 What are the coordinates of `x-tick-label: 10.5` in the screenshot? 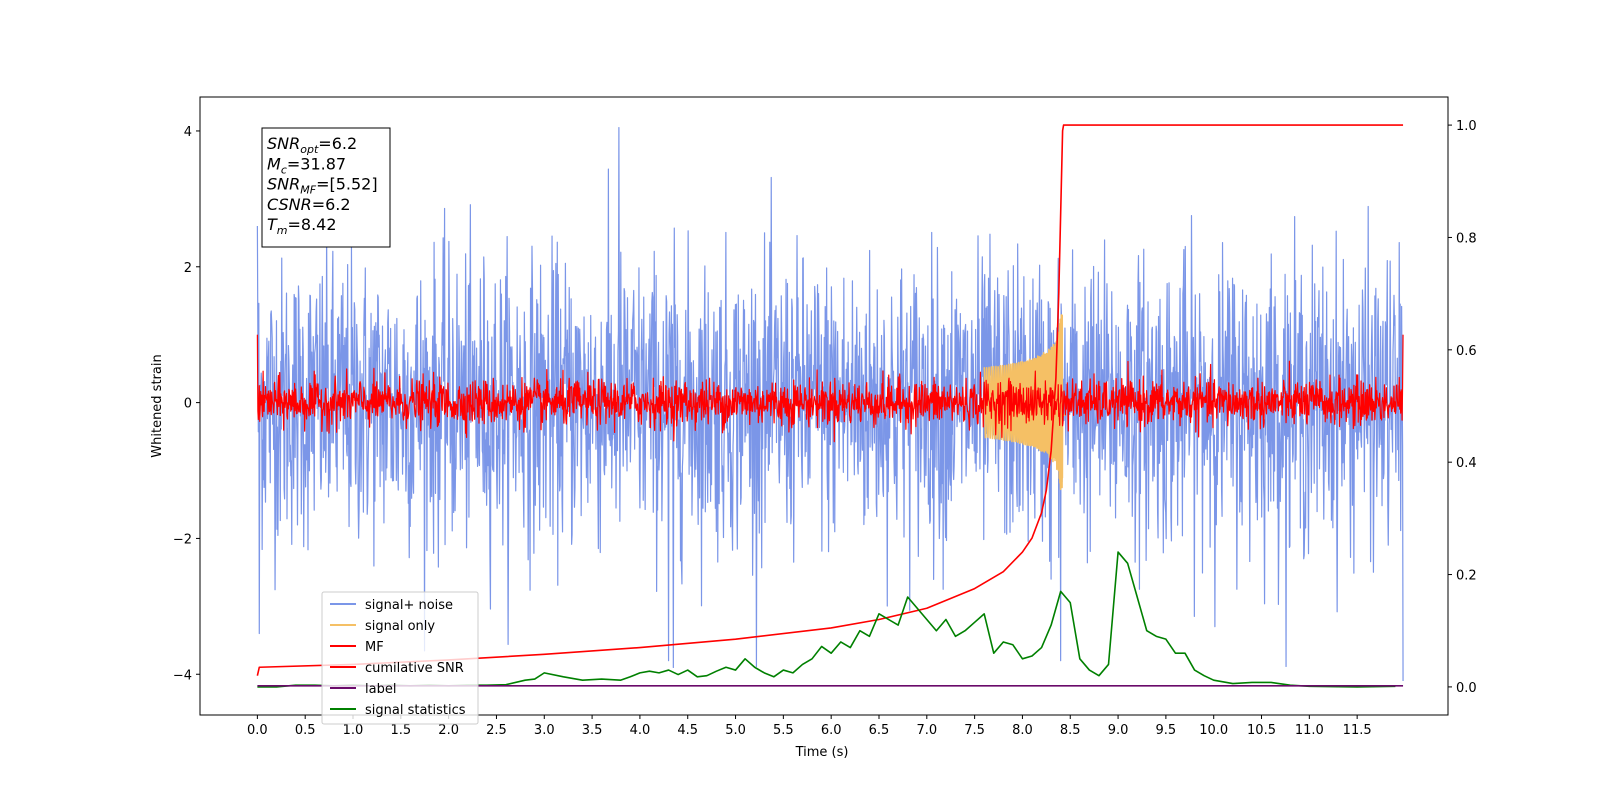 It's located at (1261, 730).